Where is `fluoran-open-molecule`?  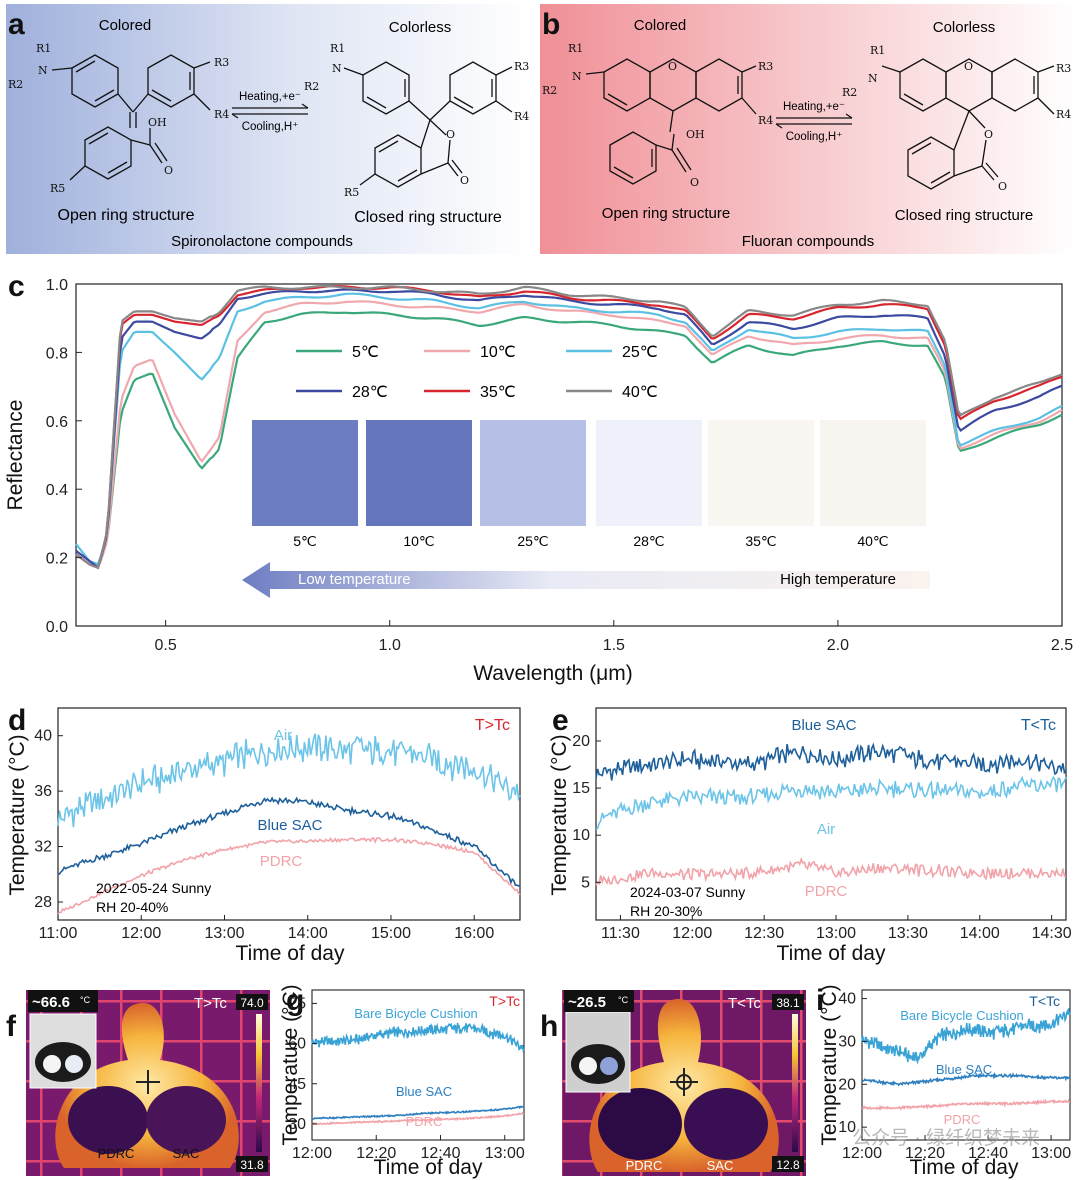 fluoran-open-molecule is located at coordinates (671, 121).